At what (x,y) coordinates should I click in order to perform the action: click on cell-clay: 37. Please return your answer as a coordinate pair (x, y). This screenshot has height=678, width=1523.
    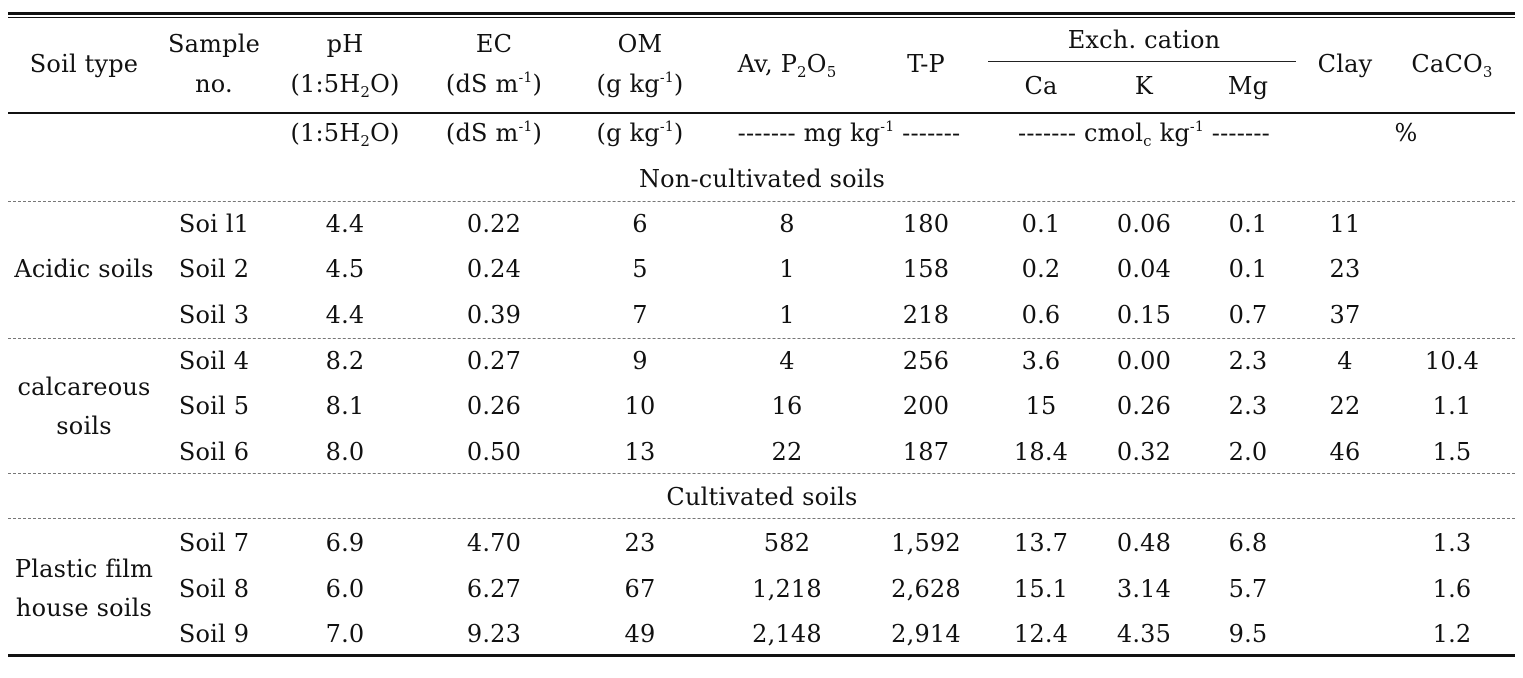
    Looking at the image, I should click on (1345, 315).